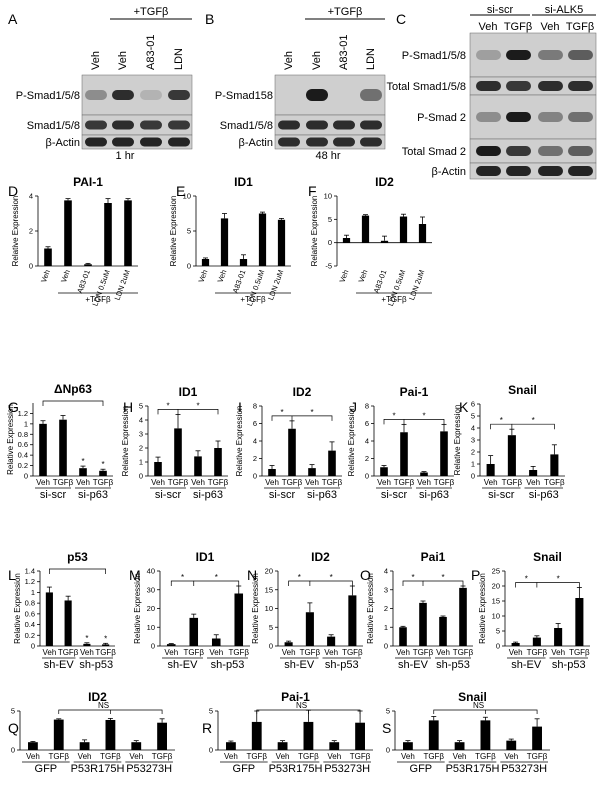 This screenshot has height=785, width=601. Describe the element at coordinates (96, 60) in the screenshot. I see `lane-label: Veh` at that location.